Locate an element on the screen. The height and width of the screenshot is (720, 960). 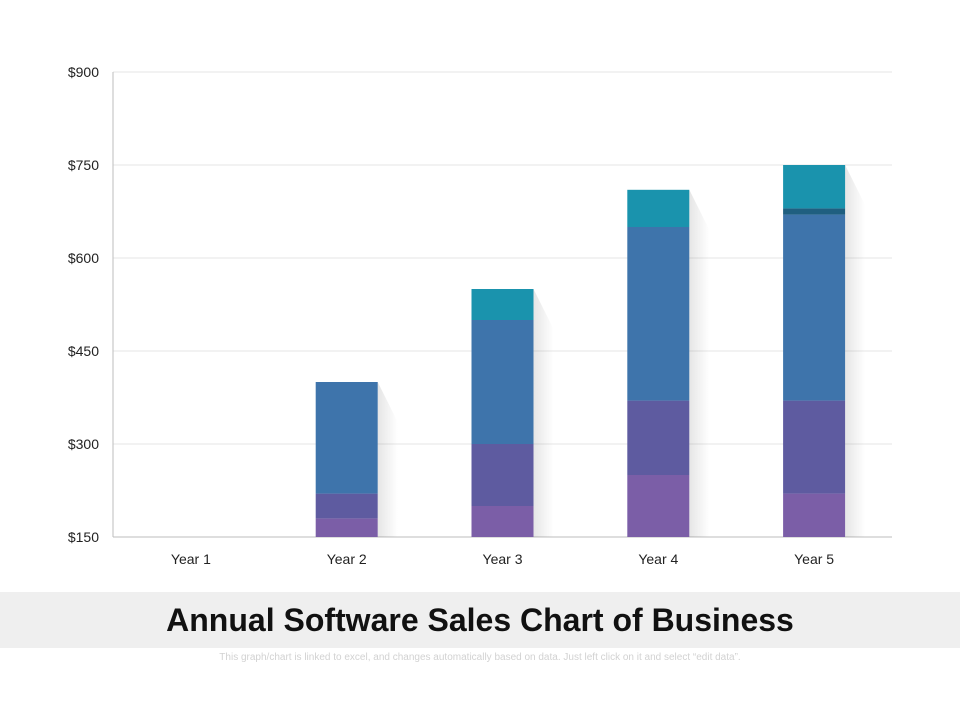
y-tick-label: $150 is located at coordinates (83, 537).